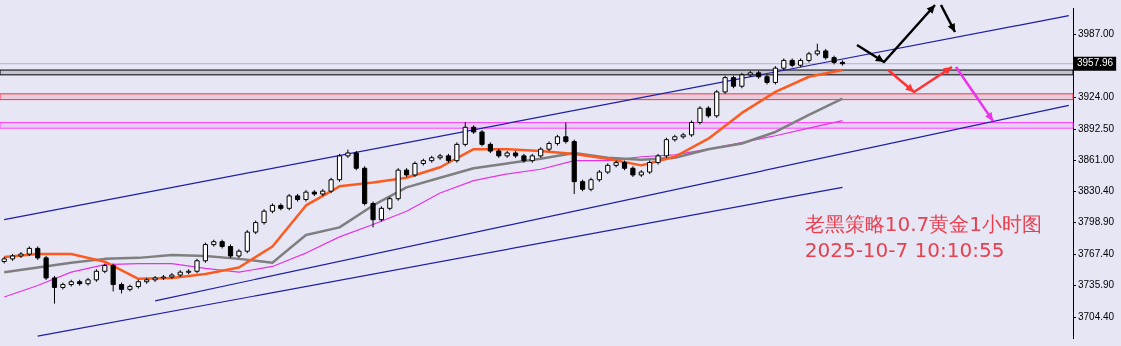  Describe the element at coordinates (1095, 63) in the screenshot. I see `ref-line-label: 3957.96` at that location.